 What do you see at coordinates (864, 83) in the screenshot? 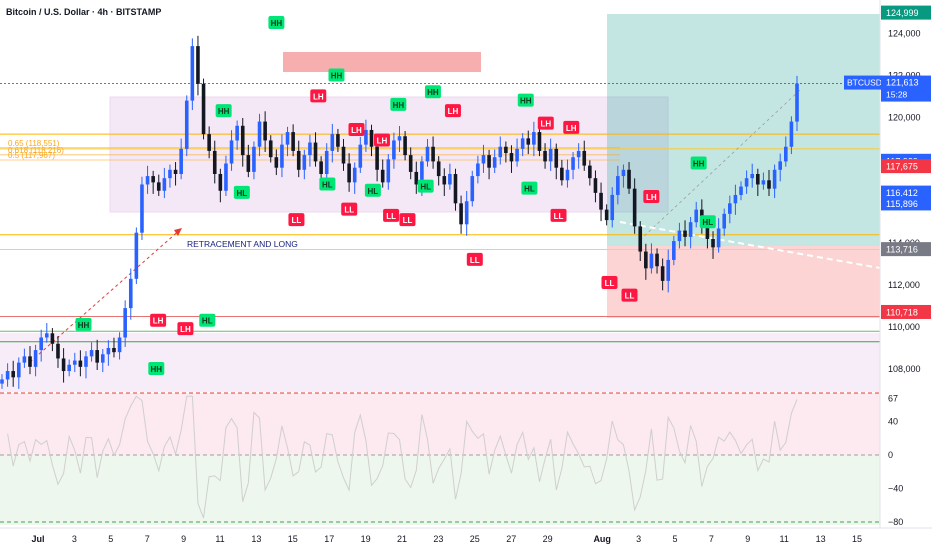
I see `symbol-badge-label: BTCUSD` at bounding box center [864, 83].